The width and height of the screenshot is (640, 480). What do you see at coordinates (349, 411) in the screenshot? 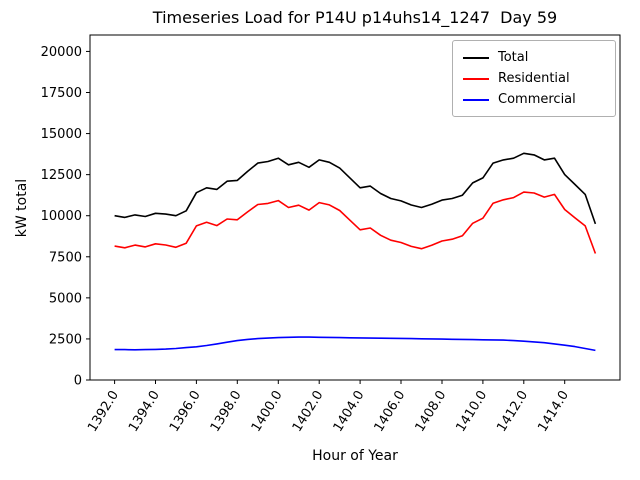
I see `x-tick-label: 1404.0` at bounding box center [349, 411].